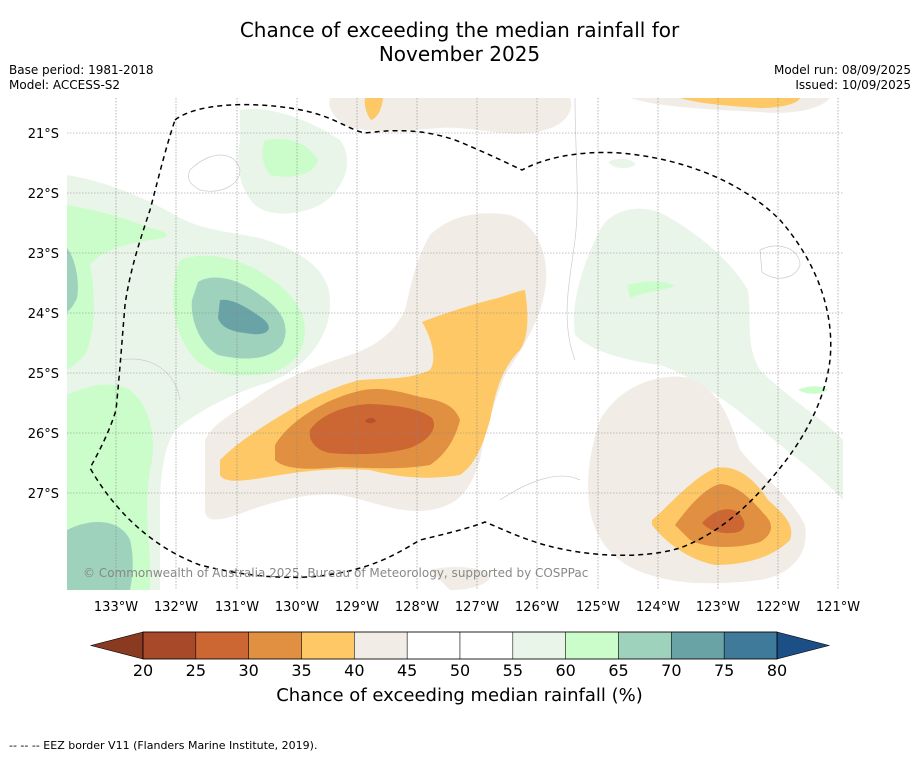 The width and height of the screenshot is (919, 758). Describe the element at coordinates (853, 85) in the screenshot. I see `issued-date: Issued: 10/09/2025` at that location.